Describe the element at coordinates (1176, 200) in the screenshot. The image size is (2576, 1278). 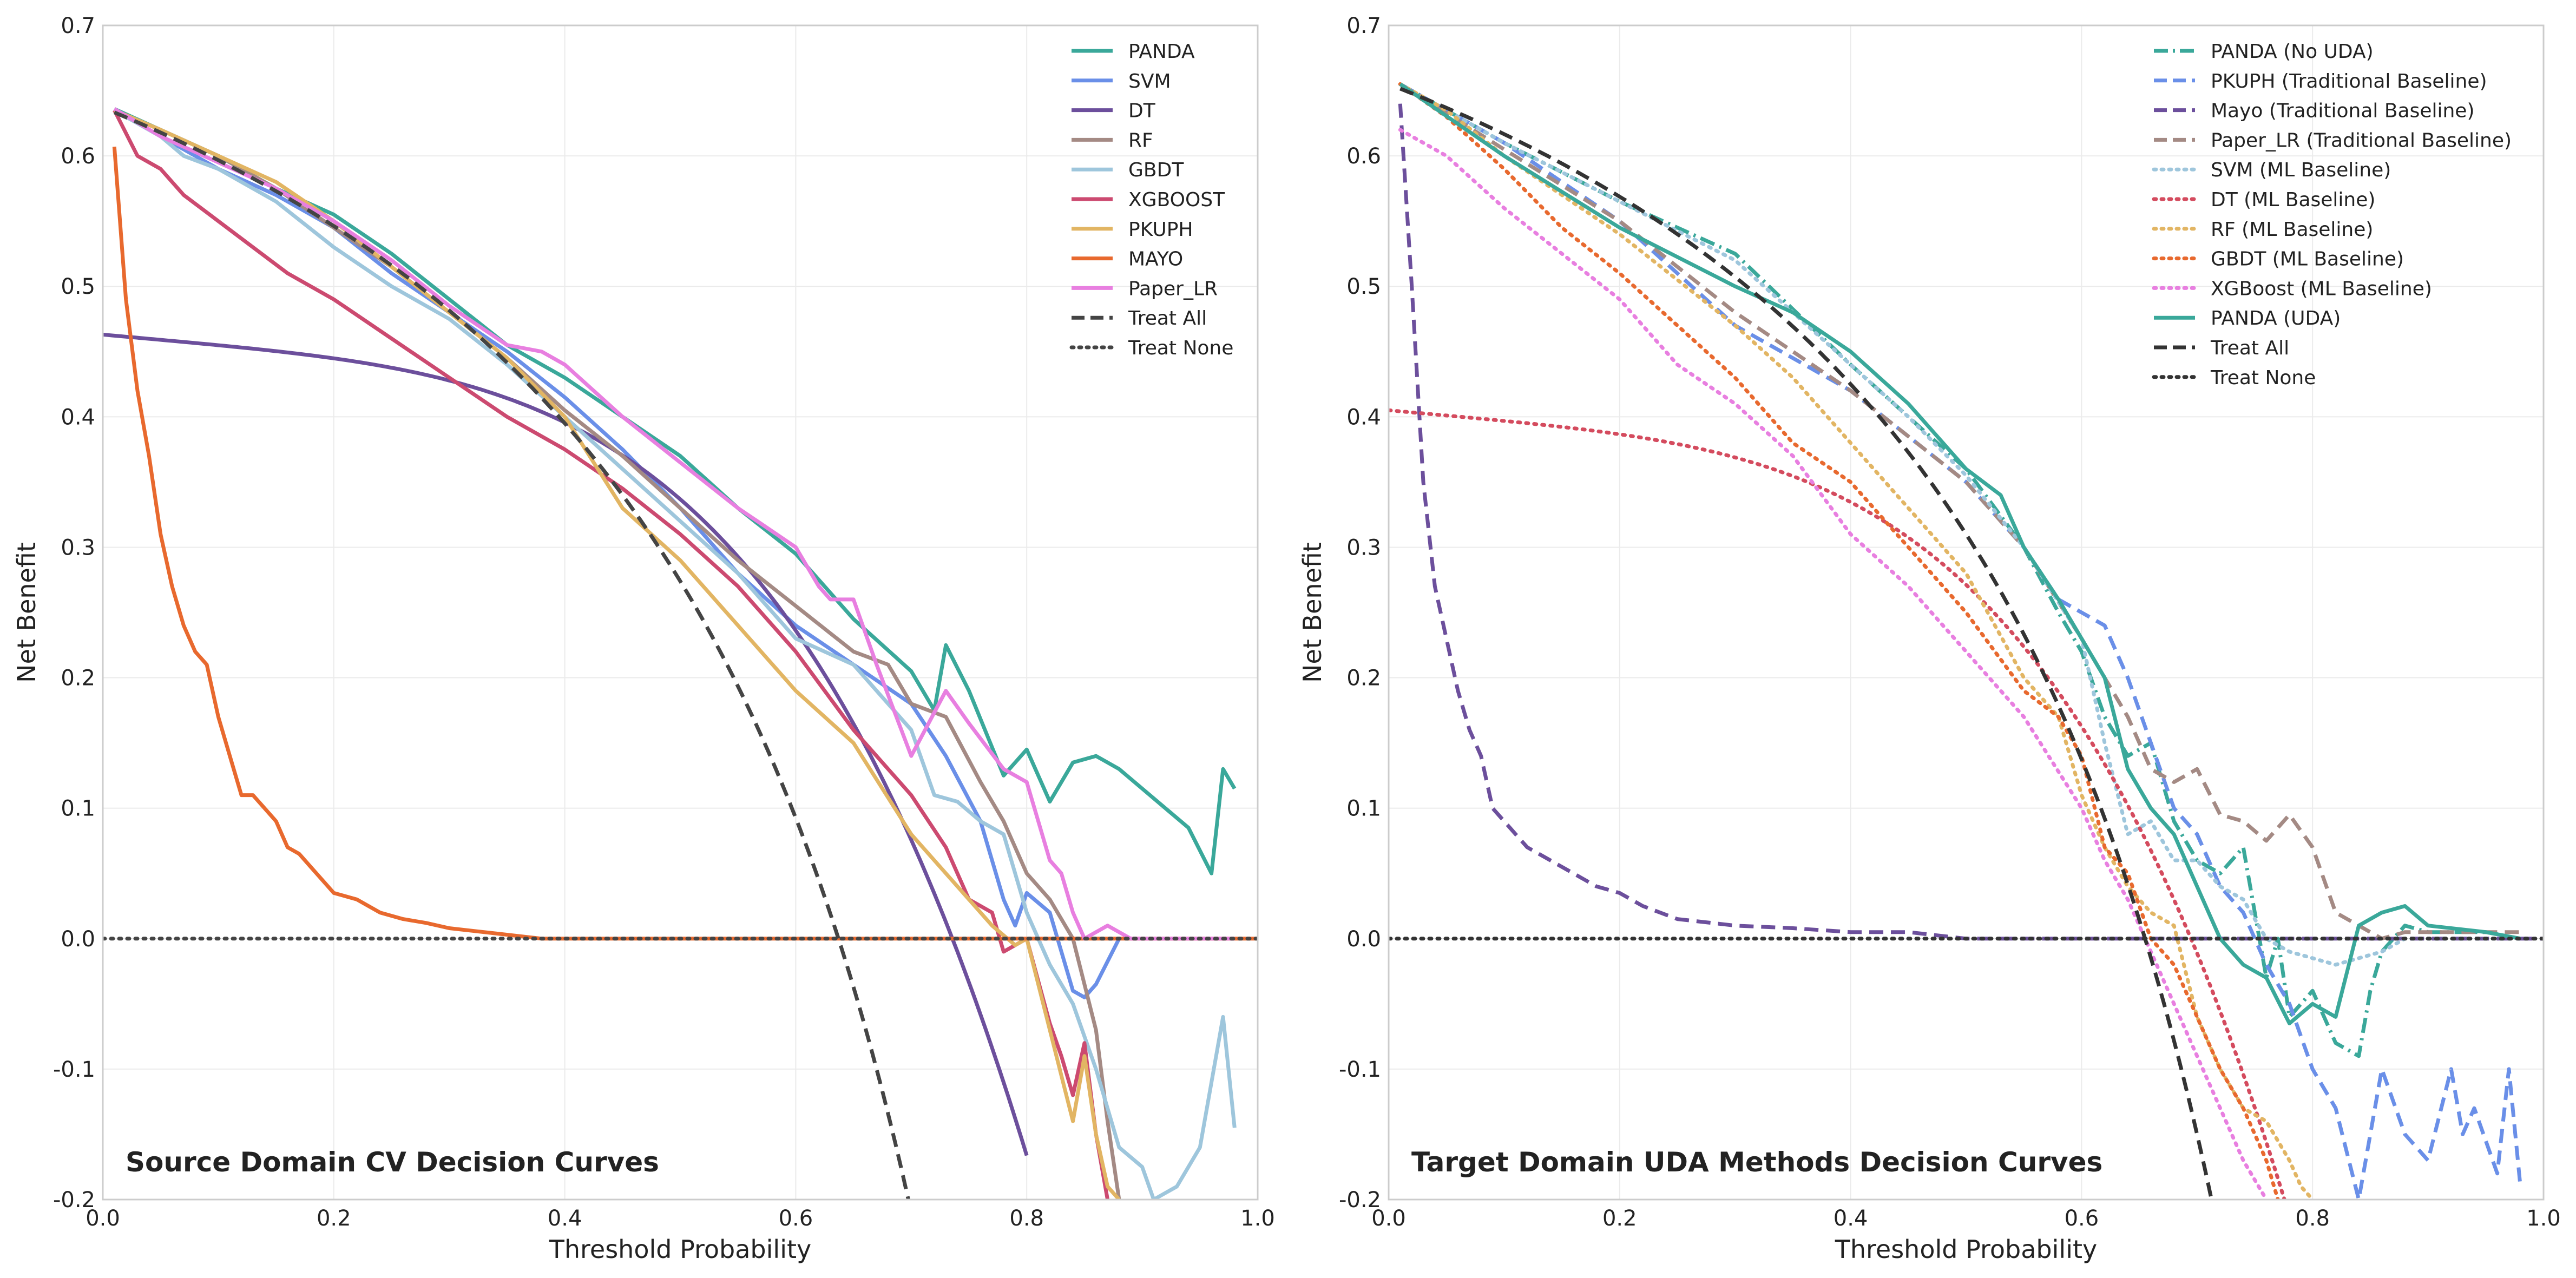
I see `legend-label: XGBOOST` at that location.